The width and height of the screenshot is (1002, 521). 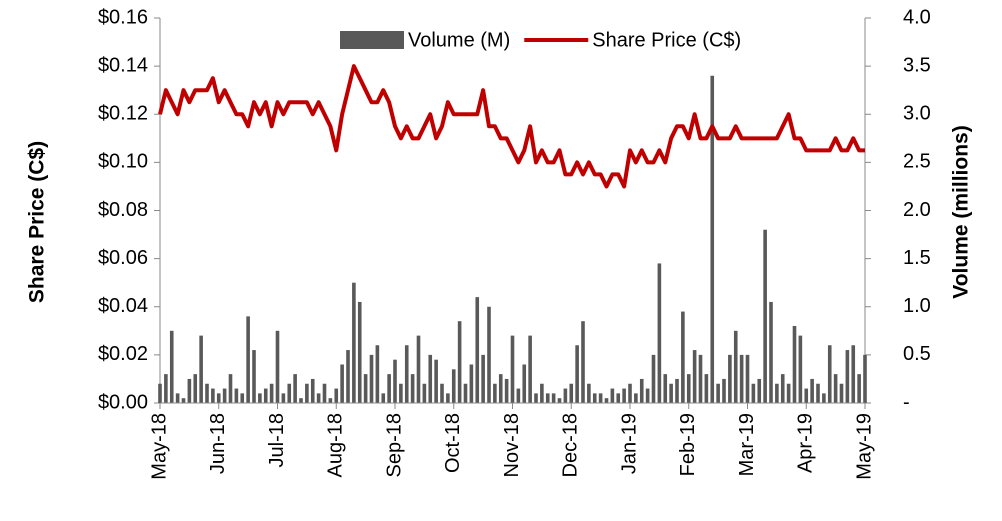 What do you see at coordinates (123, 402) in the screenshot?
I see `y-tick-label: $0.00` at bounding box center [123, 402].